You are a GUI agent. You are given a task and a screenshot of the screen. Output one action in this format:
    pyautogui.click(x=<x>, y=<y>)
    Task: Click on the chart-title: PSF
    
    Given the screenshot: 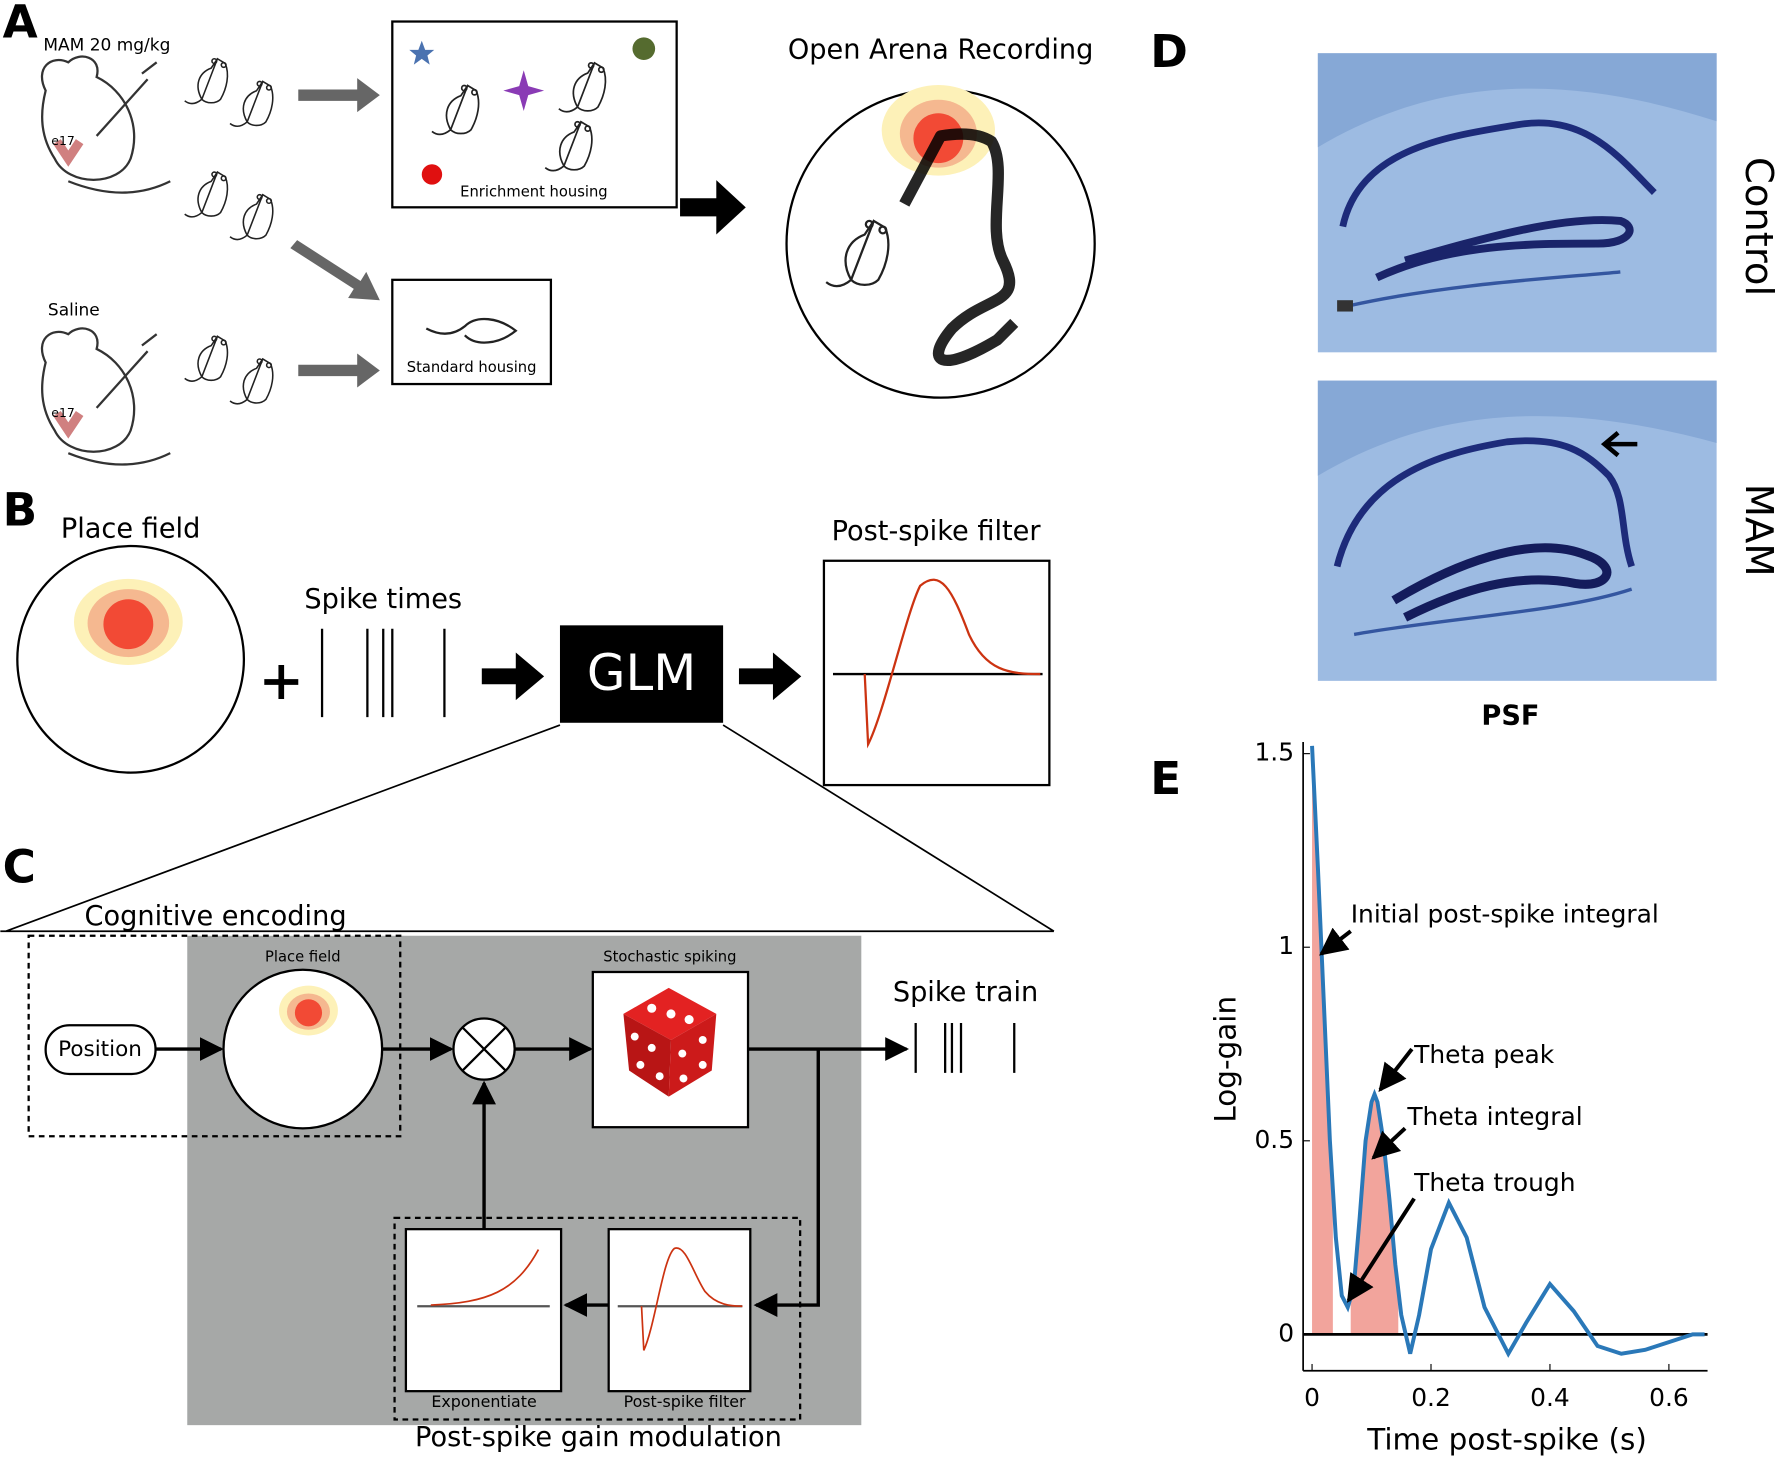 What is the action you would take?
    pyautogui.click(x=1510, y=716)
    